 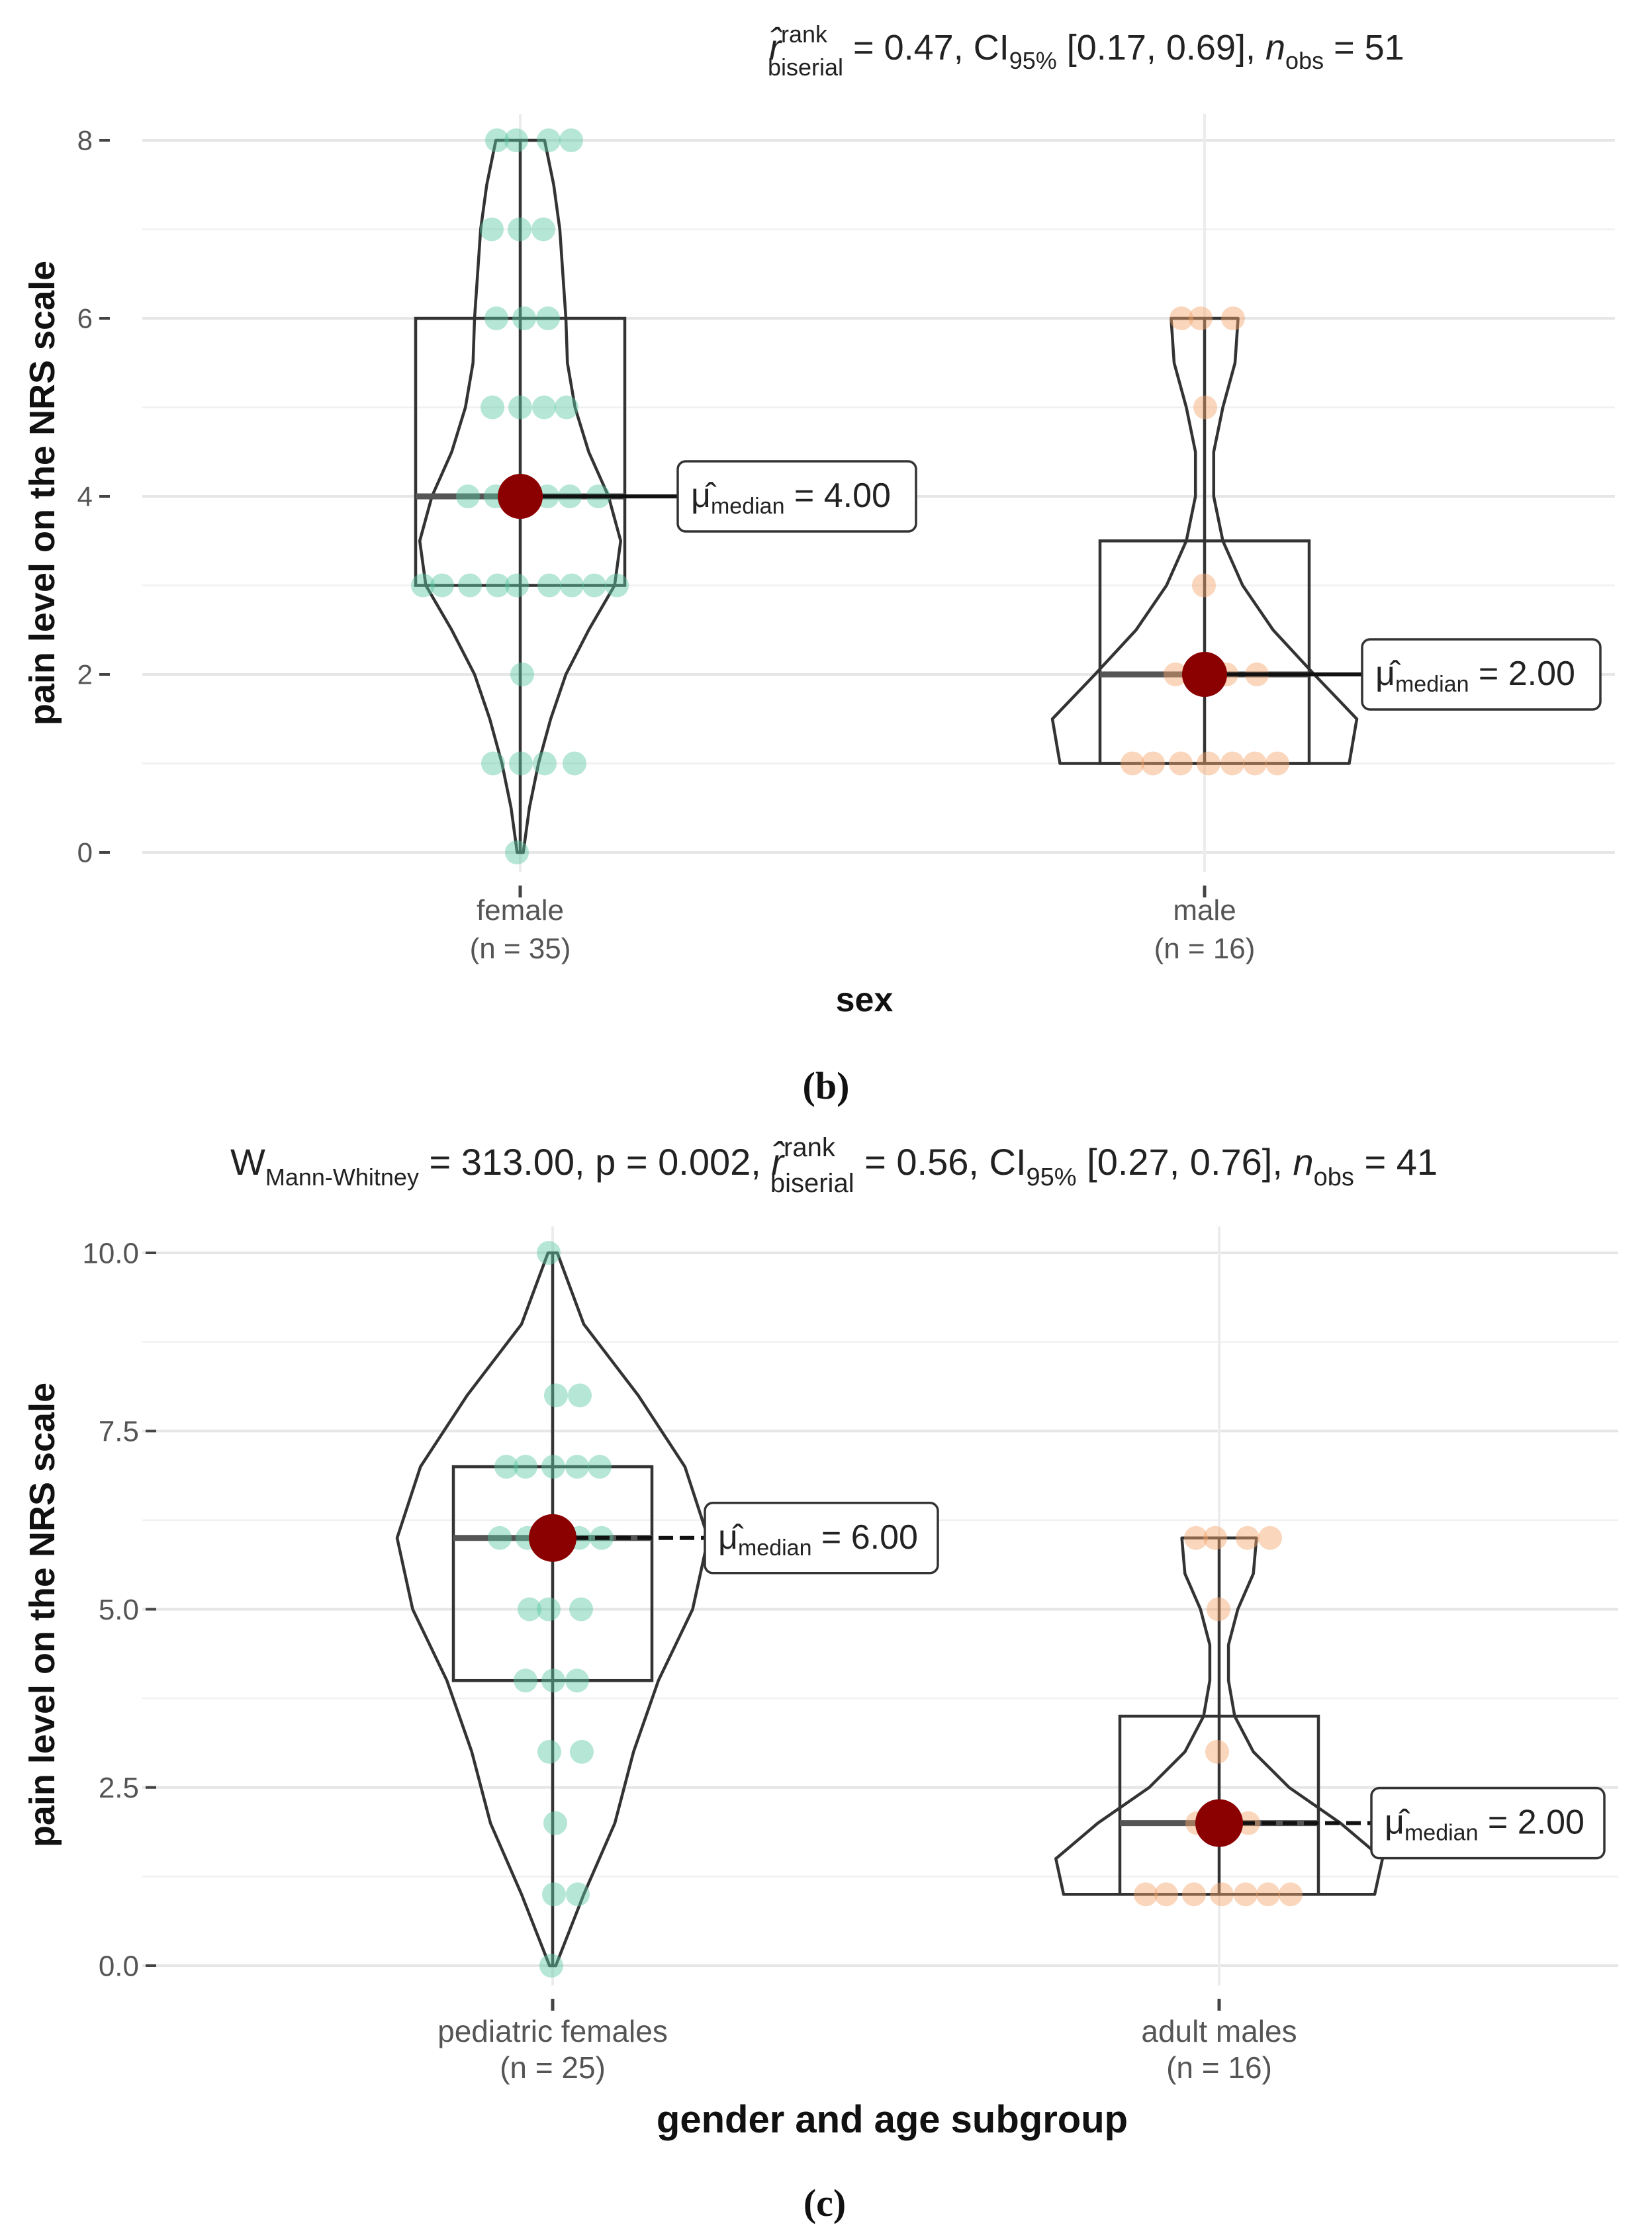 What do you see at coordinates (110, 1253) in the screenshot?
I see `y-tick-label: 10.0` at bounding box center [110, 1253].